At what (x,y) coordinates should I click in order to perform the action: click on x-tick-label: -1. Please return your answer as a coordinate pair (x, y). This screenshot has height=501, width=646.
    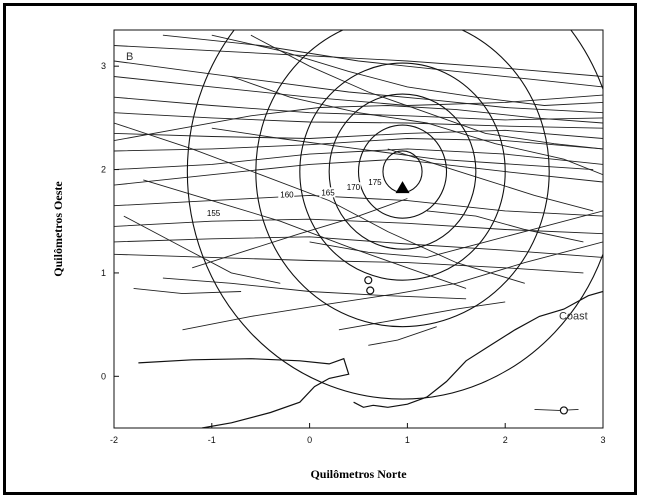
    Looking at the image, I should click on (212, 440).